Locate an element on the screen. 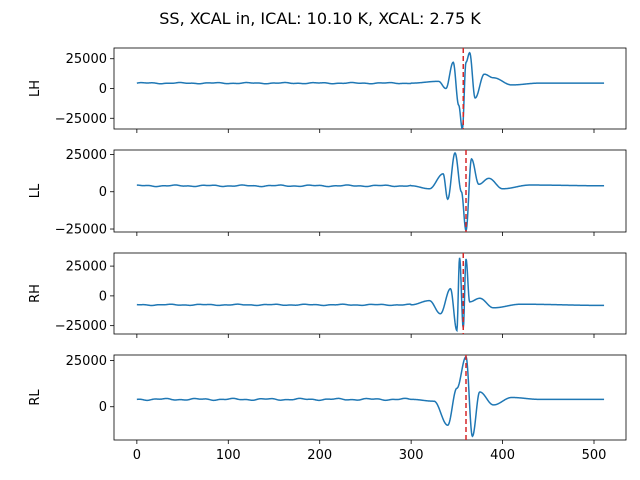 Image resolution: width=640 pixels, height=480 pixels. y-axis-label: RH is located at coordinates (35, 293).